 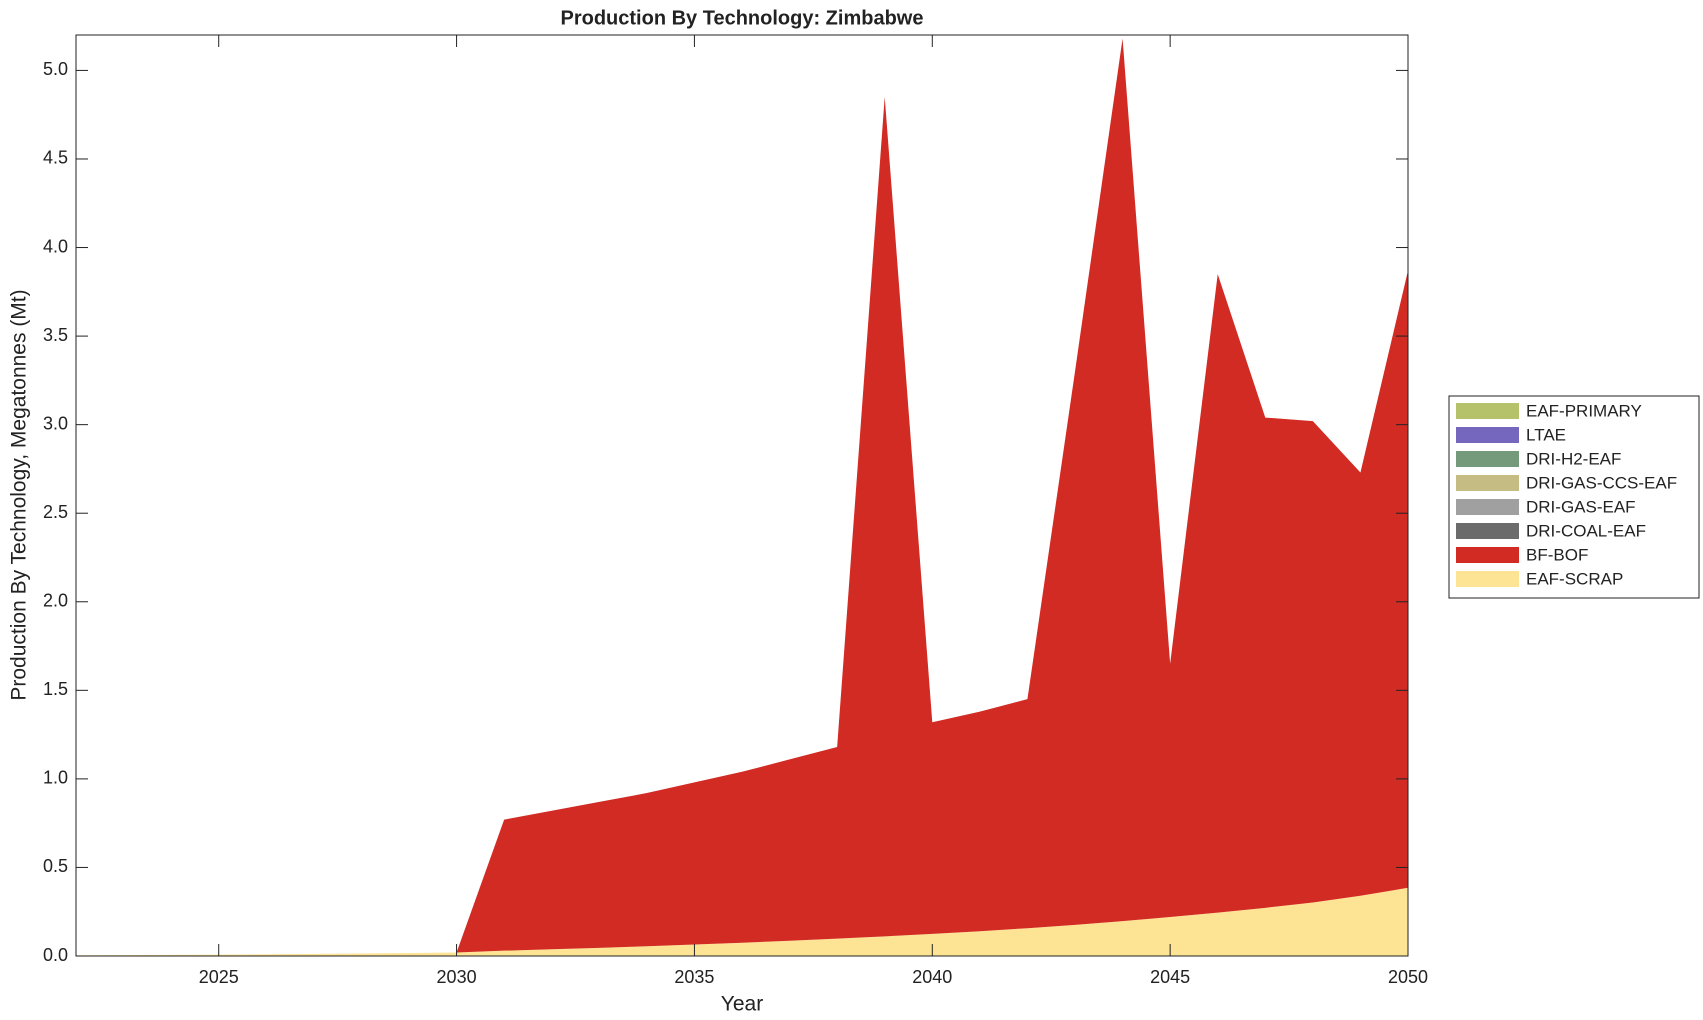 I want to click on y-tick-label: 4.0, so click(x=55, y=246).